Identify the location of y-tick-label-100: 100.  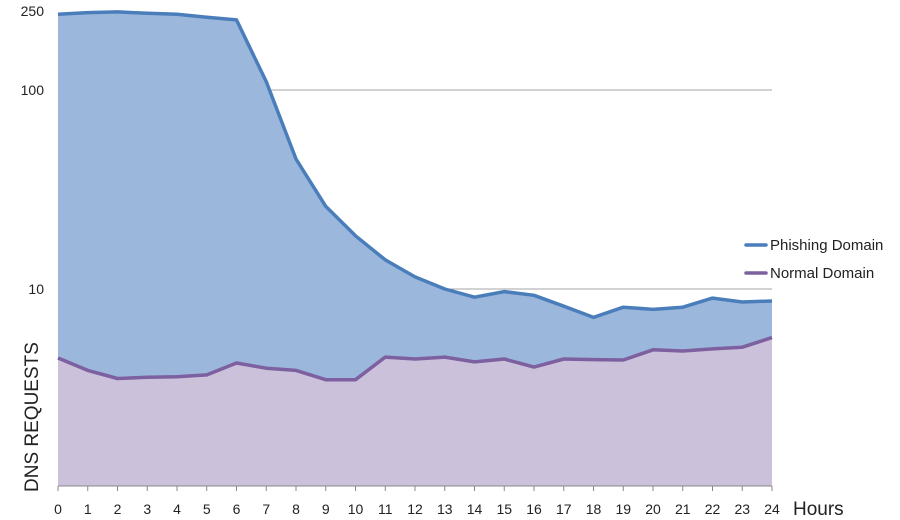
(33, 90).